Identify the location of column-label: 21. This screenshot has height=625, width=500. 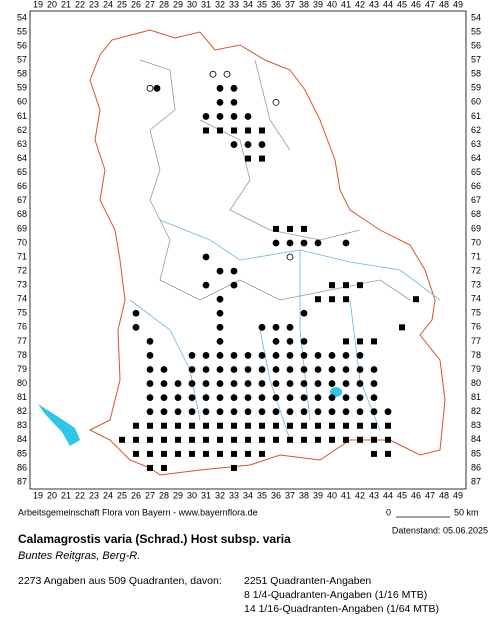
(66, 4).